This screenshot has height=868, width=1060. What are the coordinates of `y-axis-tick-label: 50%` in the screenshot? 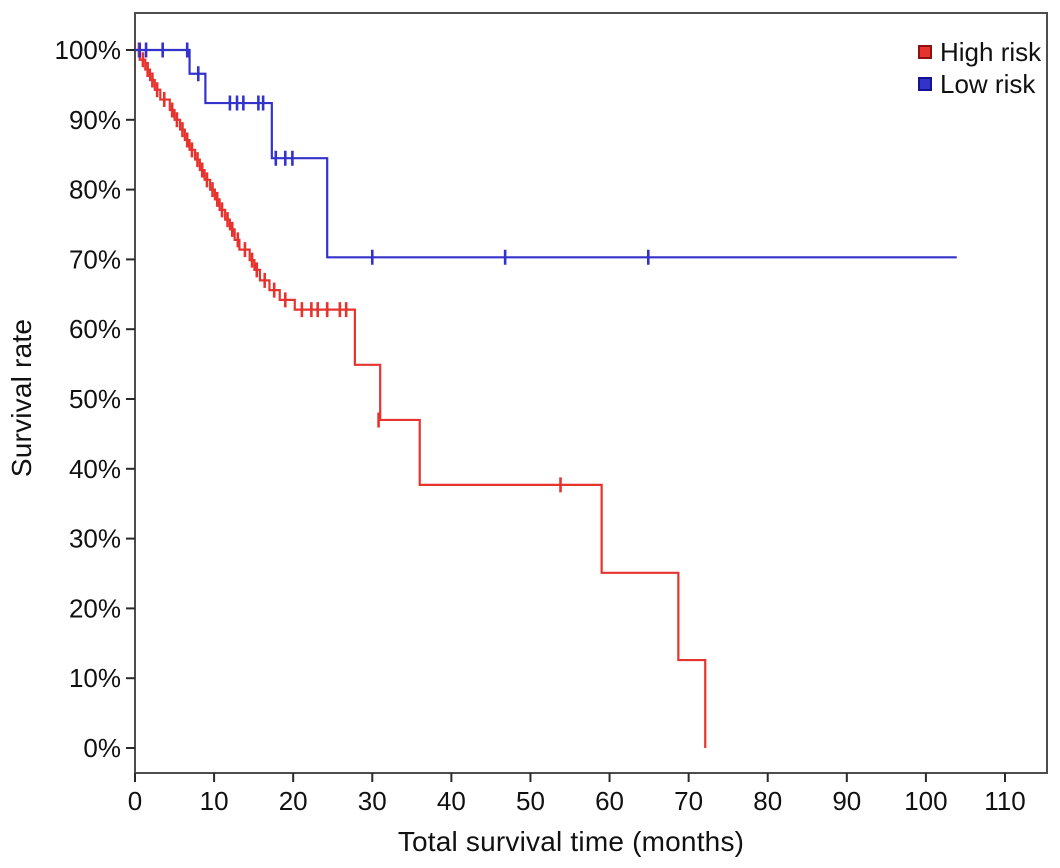 It's located at (95, 399).